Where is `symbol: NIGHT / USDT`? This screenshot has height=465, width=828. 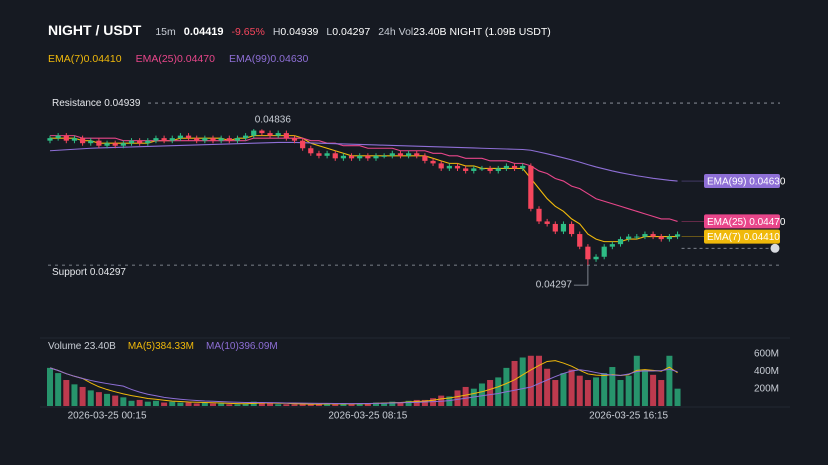
symbol: NIGHT / USDT is located at coordinates (95, 30).